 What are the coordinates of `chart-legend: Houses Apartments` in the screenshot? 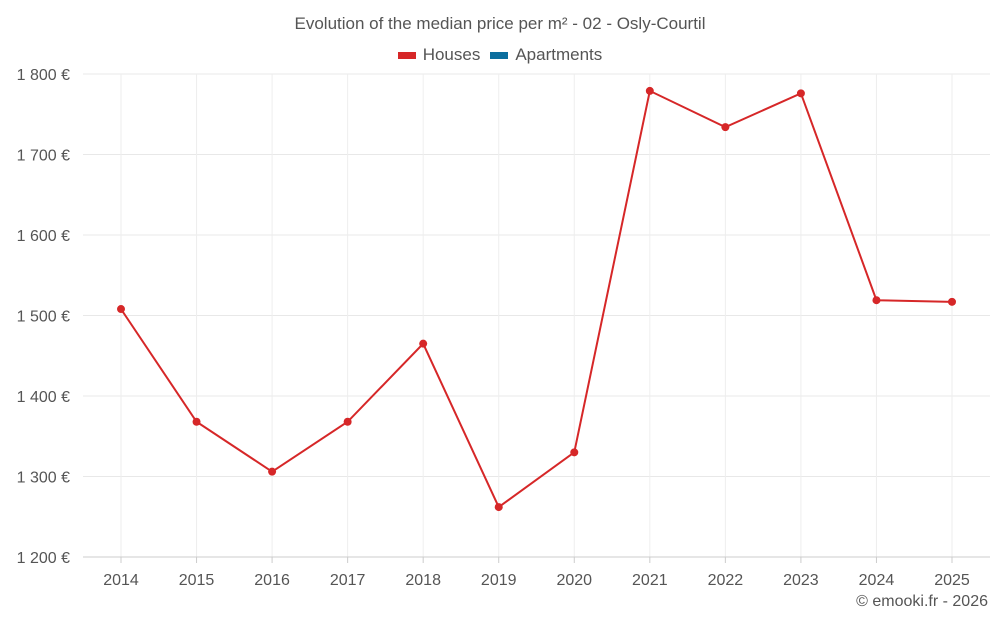 It's located at (500, 55).